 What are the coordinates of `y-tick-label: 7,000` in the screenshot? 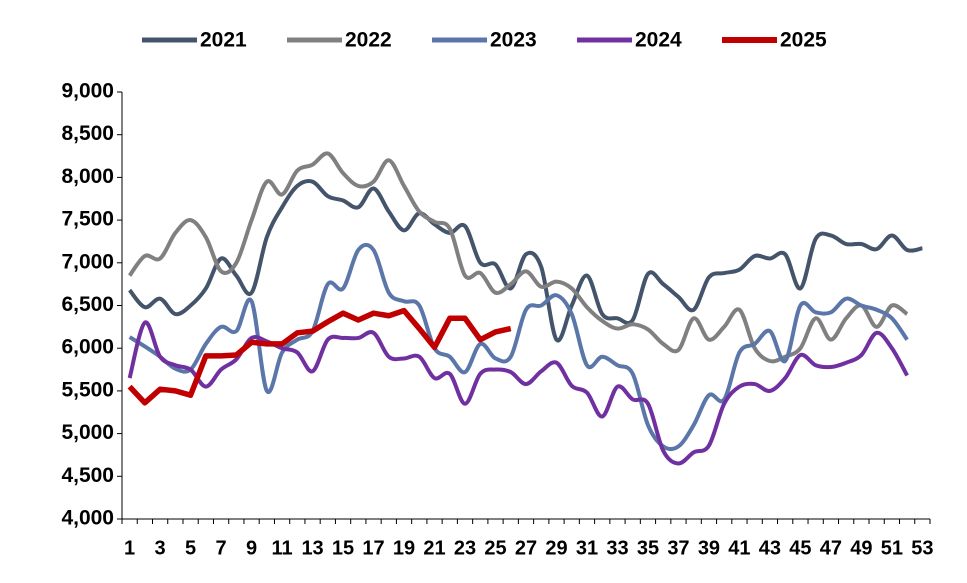 It's located at (87, 261).